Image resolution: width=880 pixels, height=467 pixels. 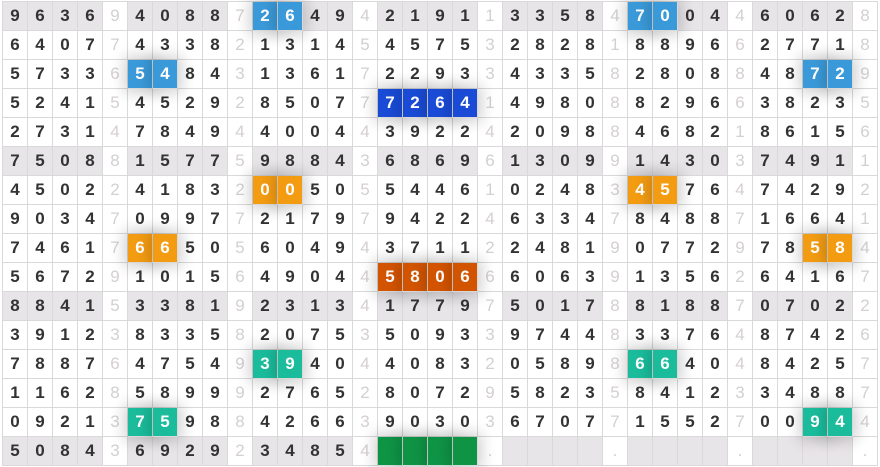 I want to click on separator-digit-cell: 5, so click(x=865, y=103).